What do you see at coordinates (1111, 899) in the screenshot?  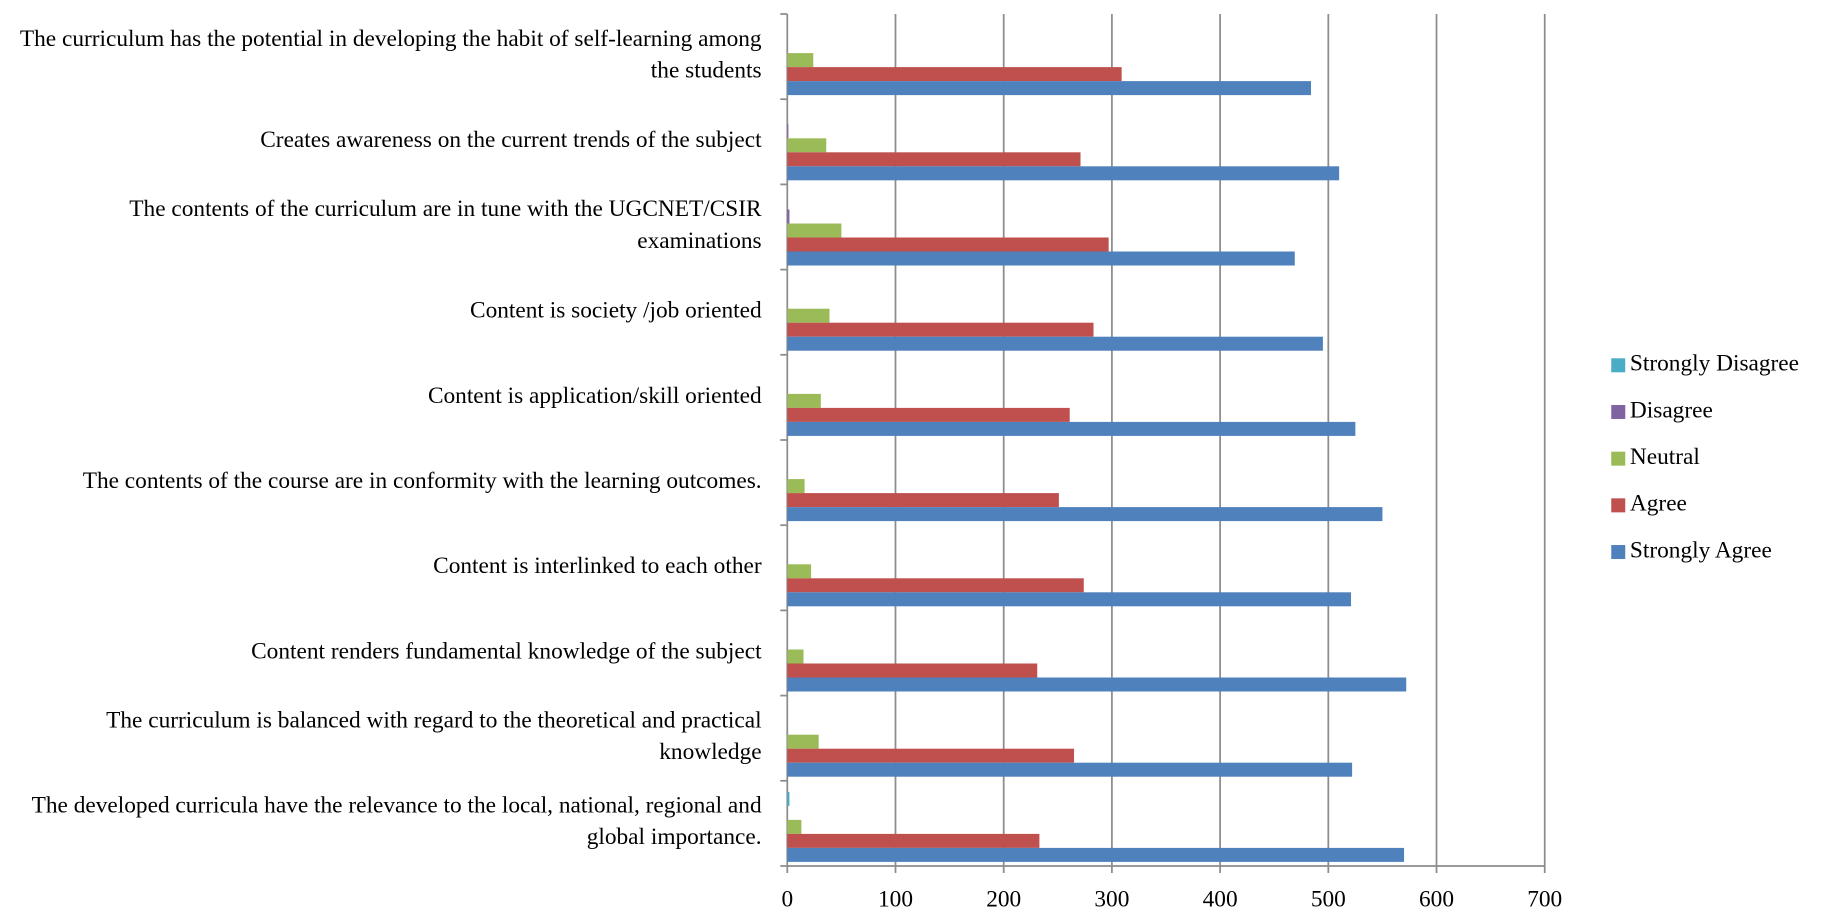 I see `x-tick-label: 300` at bounding box center [1111, 899].